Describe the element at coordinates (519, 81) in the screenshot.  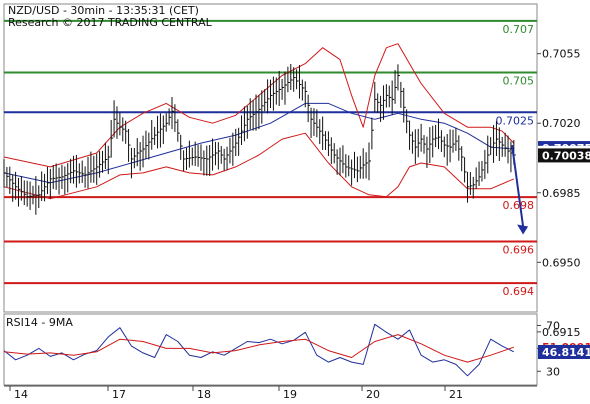
I see `level-label: 0.705` at that location.